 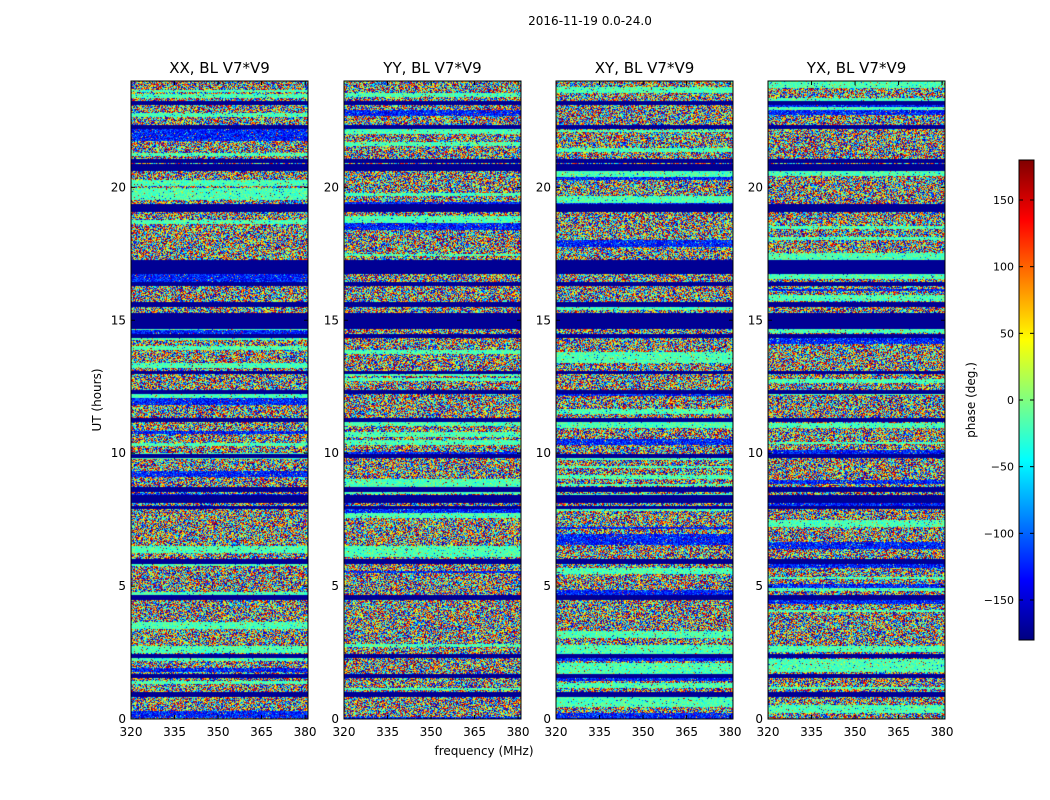 What do you see at coordinates (1003, 267) in the screenshot?
I see `colorbar-tick-label: 100` at bounding box center [1003, 267].